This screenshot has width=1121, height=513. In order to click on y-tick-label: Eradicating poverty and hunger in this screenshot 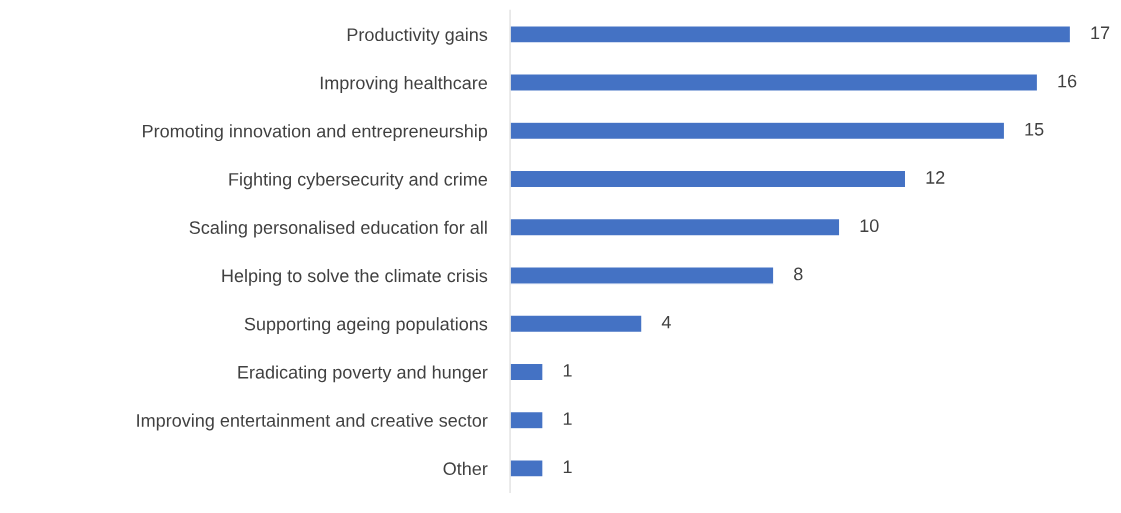, I will do `click(363, 374)`.